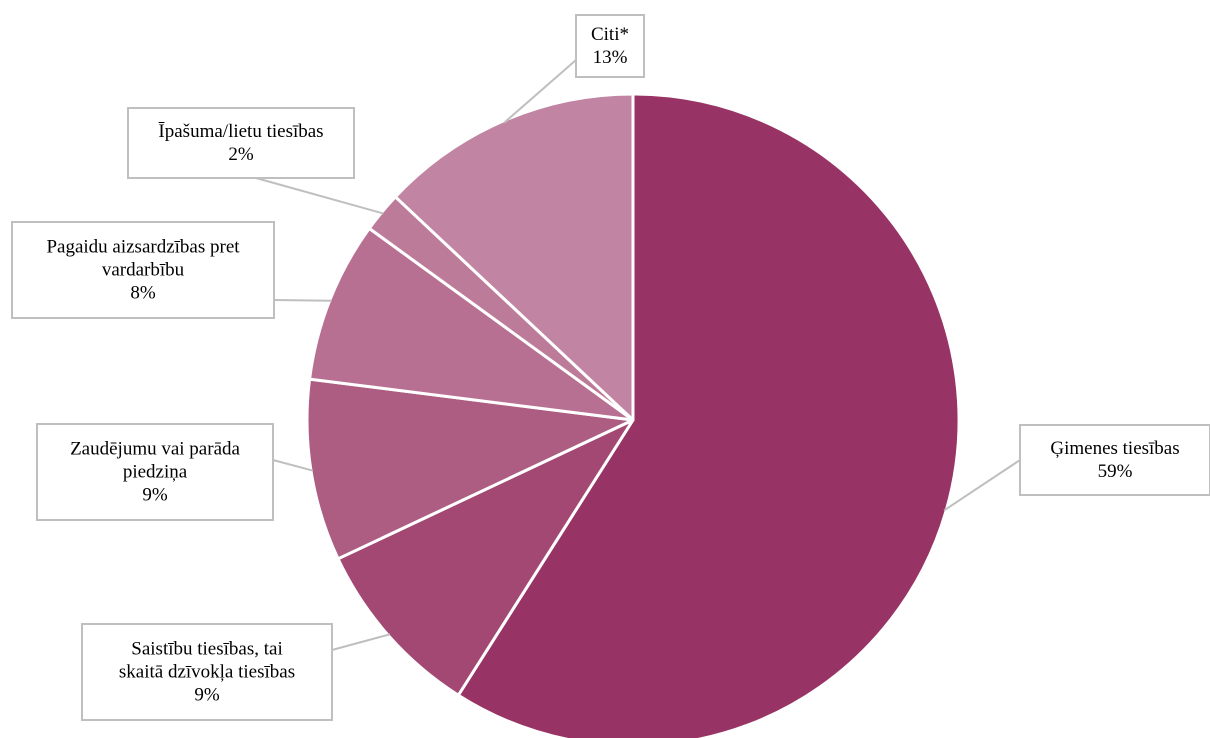  I want to click on data-label-category: piedziņa, so click(155, 472).